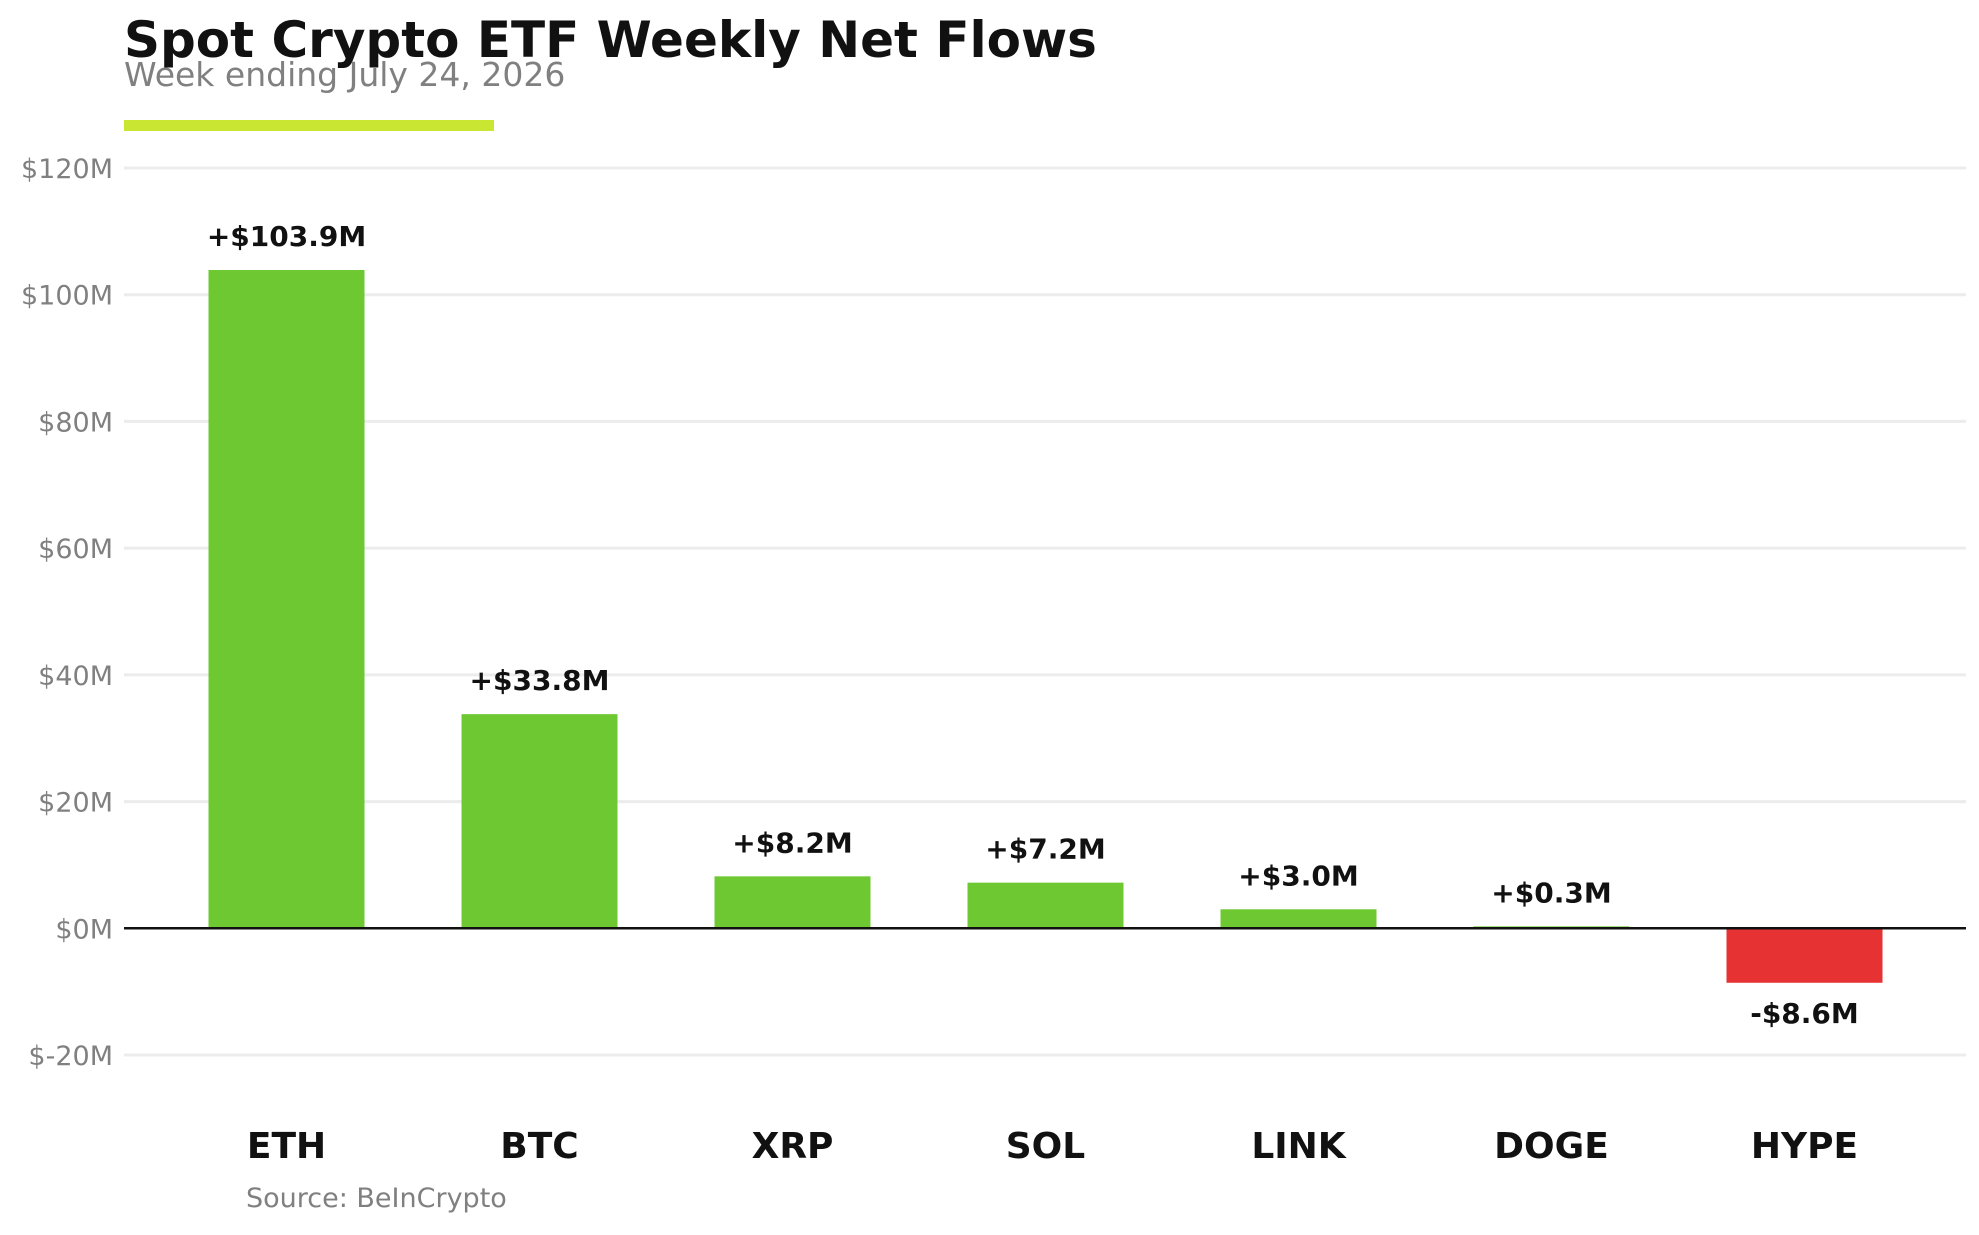  Describe the element at coordinates (1045, 905) in the screenshot. I see `bar-sol` at that location.